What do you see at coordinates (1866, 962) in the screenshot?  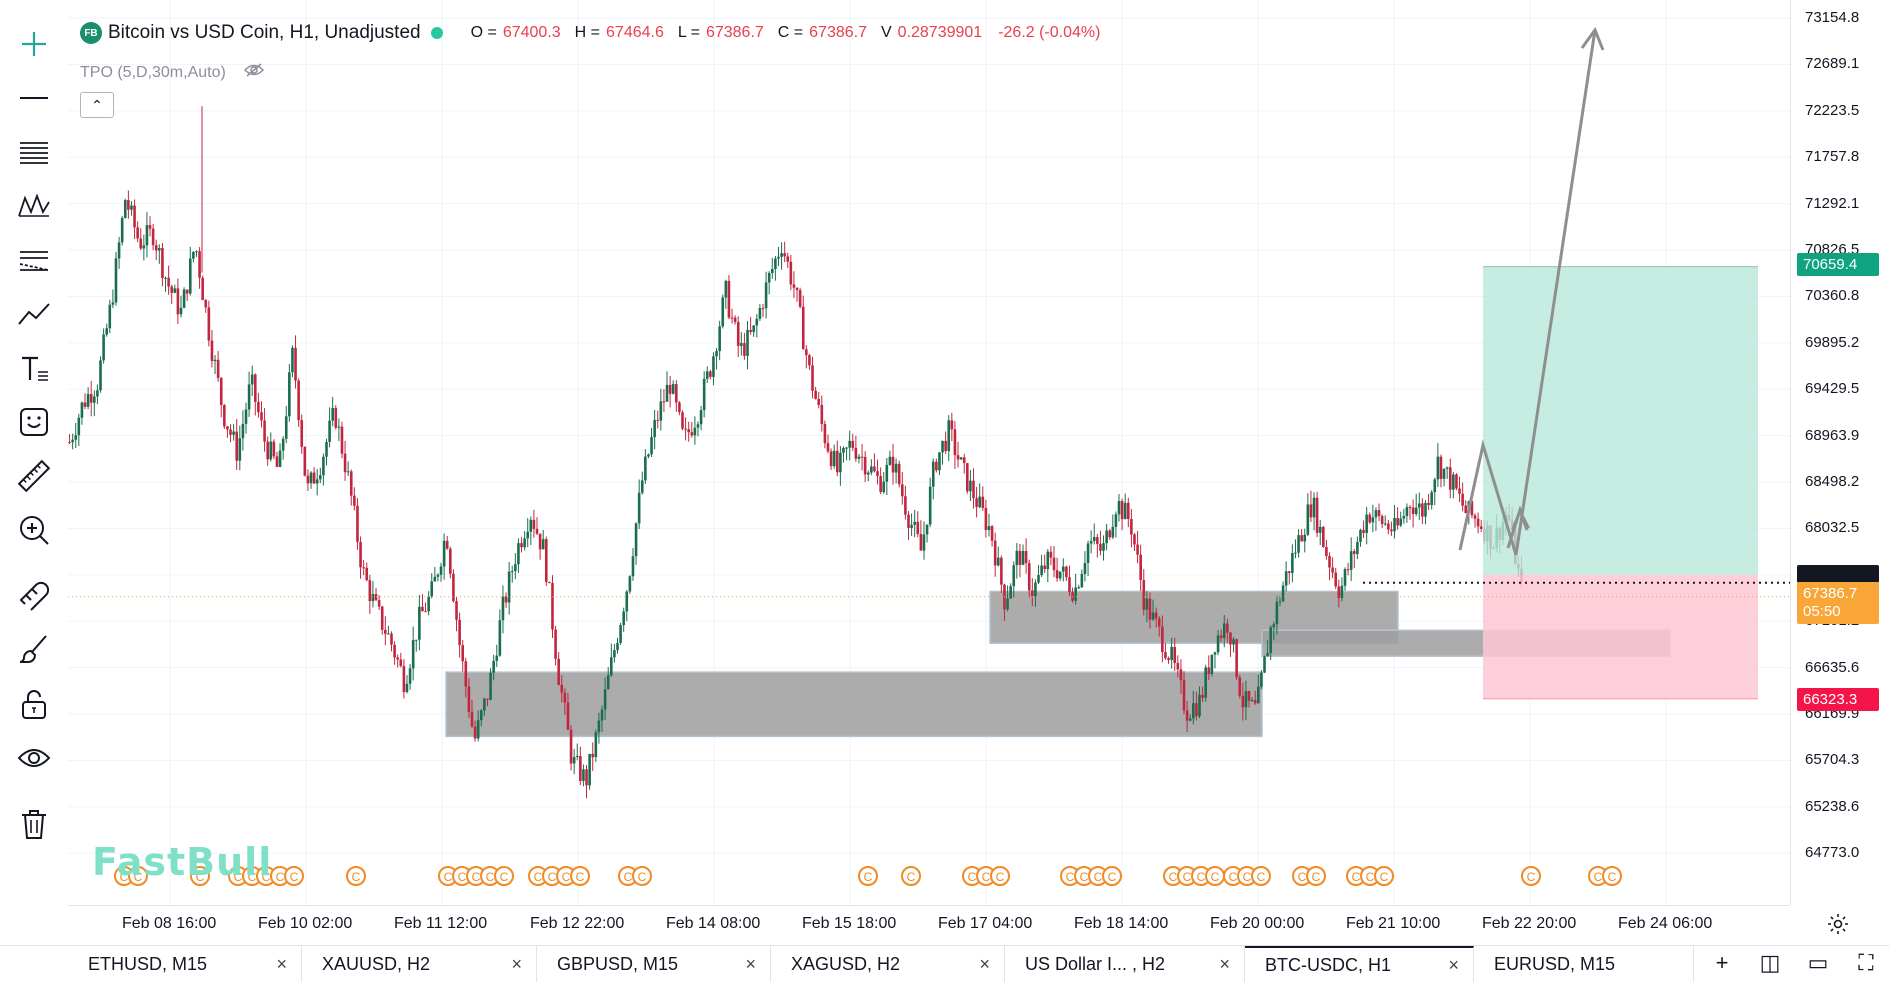 I see `fullscreen-icon: ⛶` at bounding box center [1866, 962].